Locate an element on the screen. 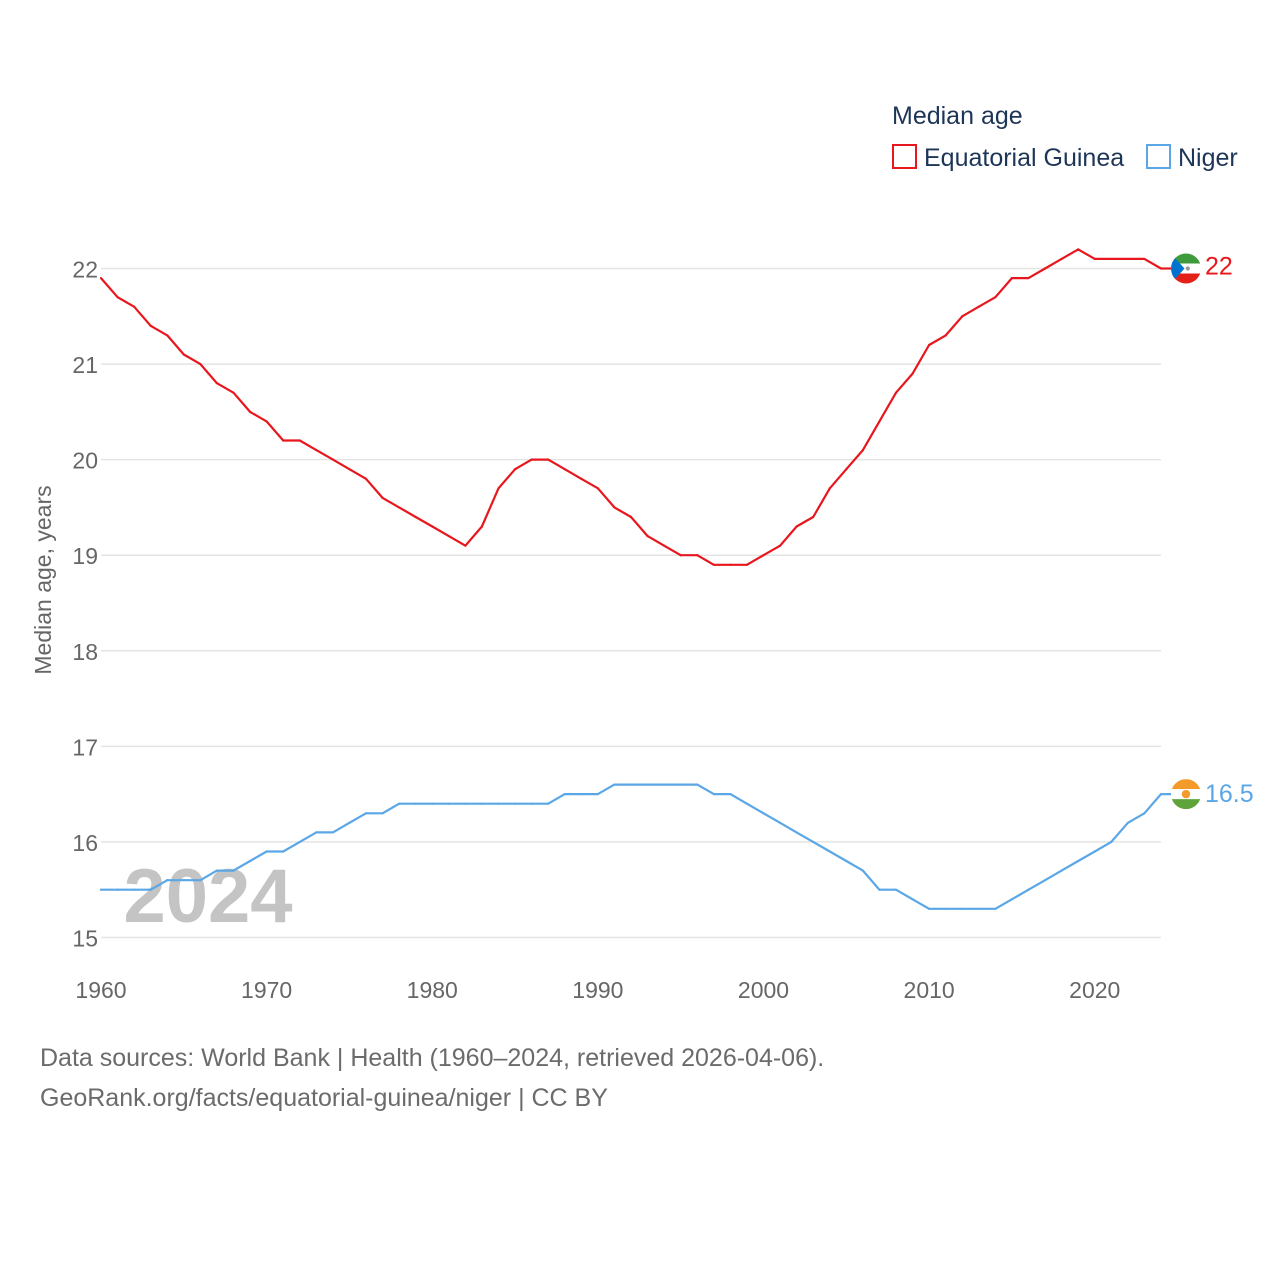  y-tick-label-18: 18 is located at coordinates (85, 652).